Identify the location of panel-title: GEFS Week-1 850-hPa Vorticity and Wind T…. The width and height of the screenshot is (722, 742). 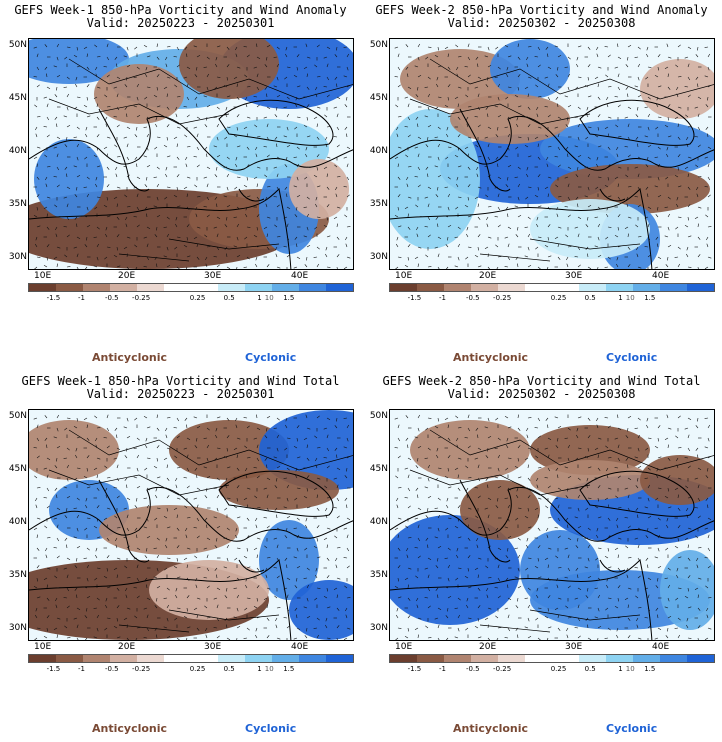
(180, 381).